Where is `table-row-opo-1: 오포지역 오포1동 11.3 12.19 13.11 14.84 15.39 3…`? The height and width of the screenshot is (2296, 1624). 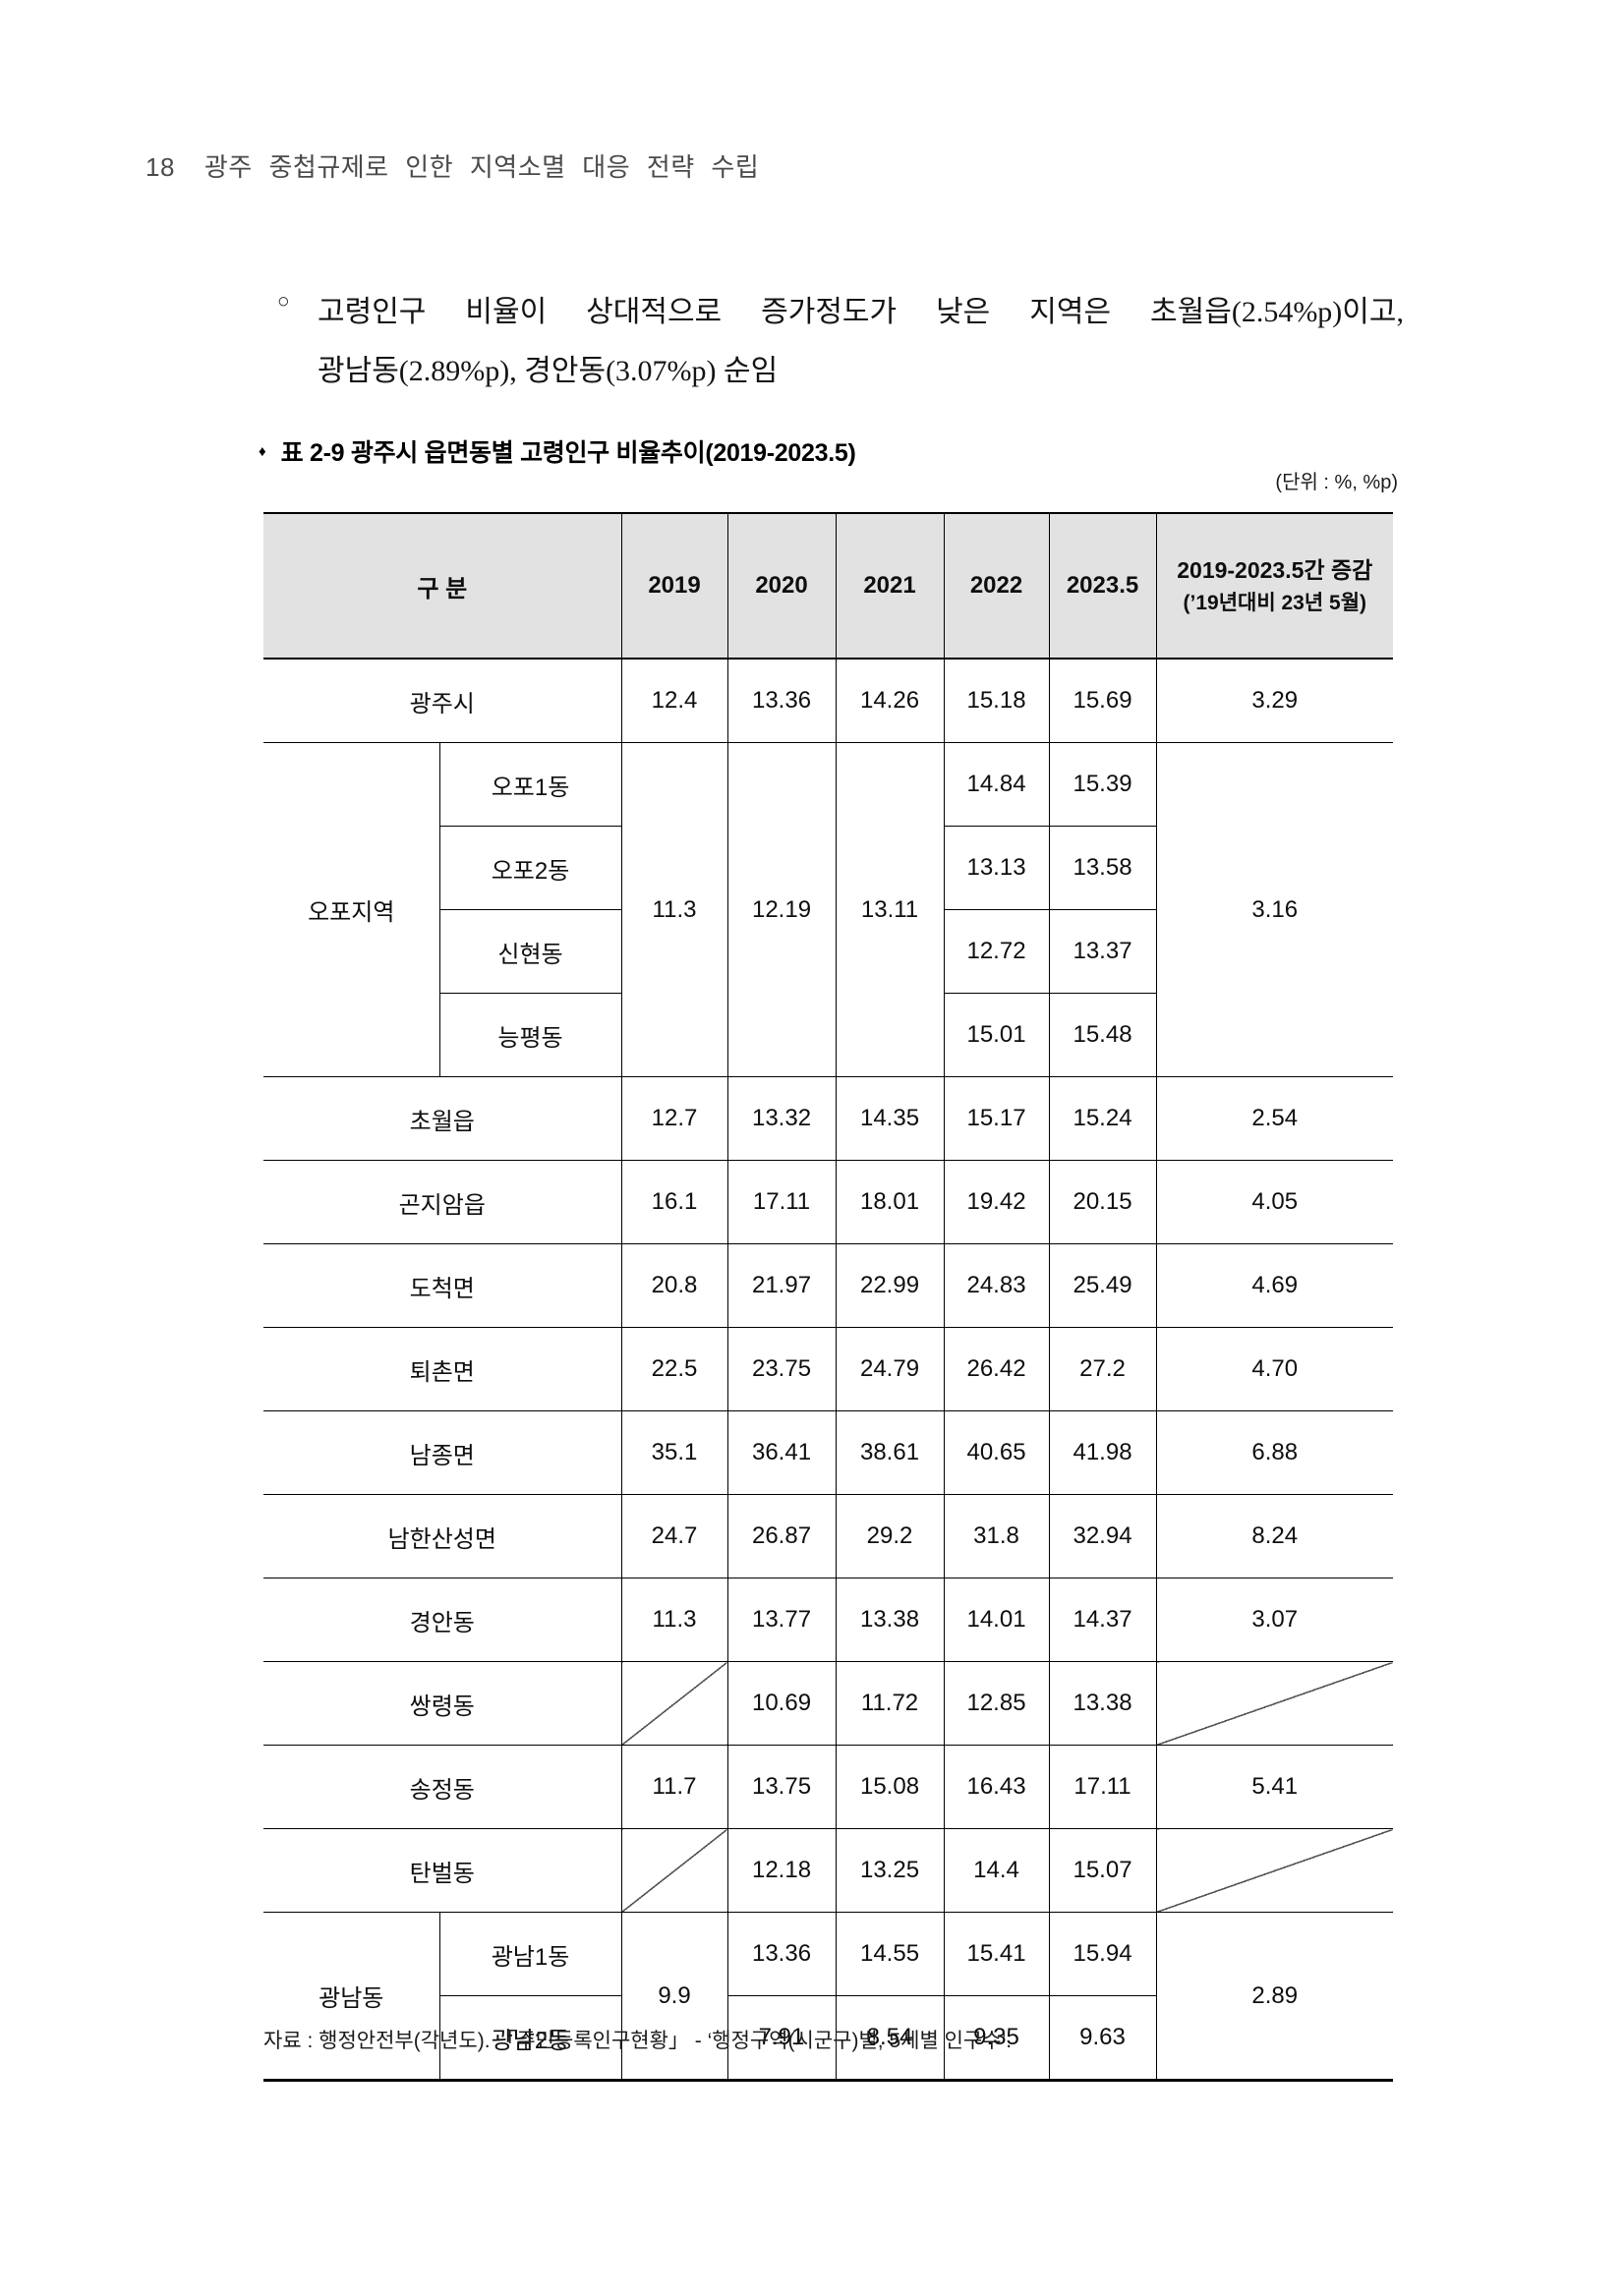
table-row-opo-1: 오포지역 오포1동 11.3 12.19 13.11 14.84 15.39 3… is located at coordinates (828, 910).